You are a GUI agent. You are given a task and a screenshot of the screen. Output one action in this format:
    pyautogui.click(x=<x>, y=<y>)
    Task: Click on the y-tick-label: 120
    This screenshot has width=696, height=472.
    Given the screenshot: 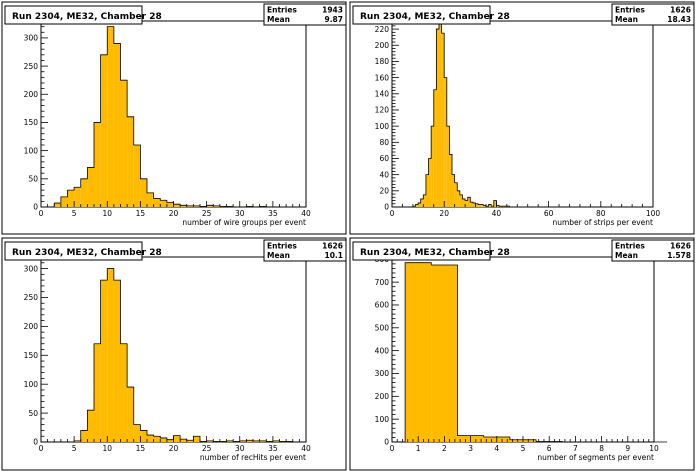 What is the action you would take?
    pyautogui.click(x=382, y=110)
    